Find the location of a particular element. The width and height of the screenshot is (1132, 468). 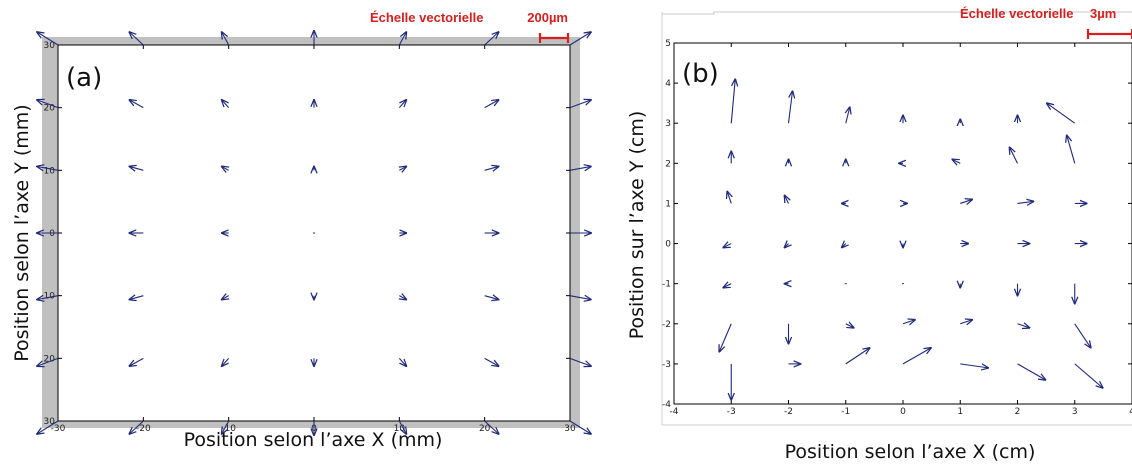

x-tick-label: -3 is located at coordinates (731, 412).